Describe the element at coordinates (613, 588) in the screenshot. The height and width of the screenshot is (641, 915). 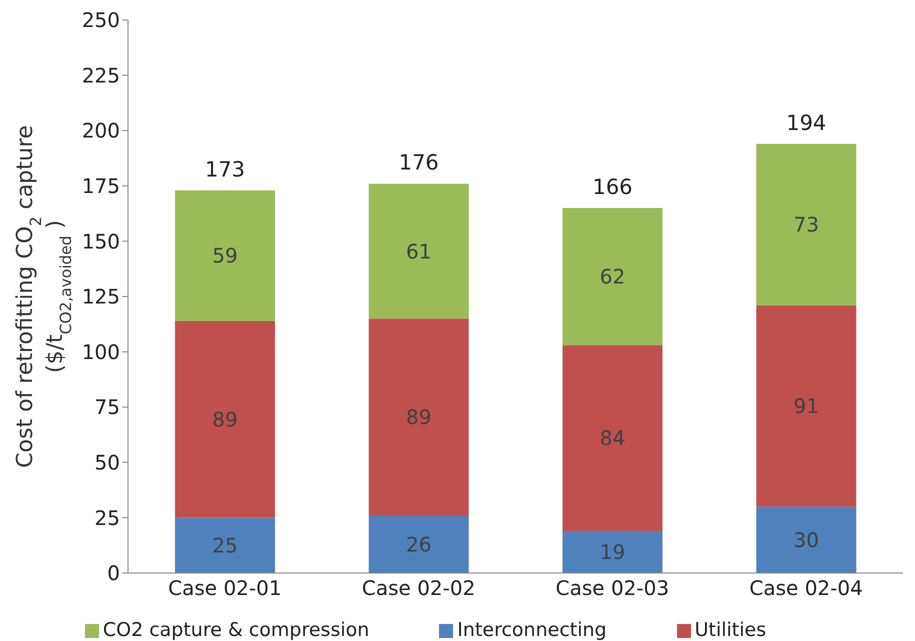
I see `x-tick-label: Case 02-03` at that location.